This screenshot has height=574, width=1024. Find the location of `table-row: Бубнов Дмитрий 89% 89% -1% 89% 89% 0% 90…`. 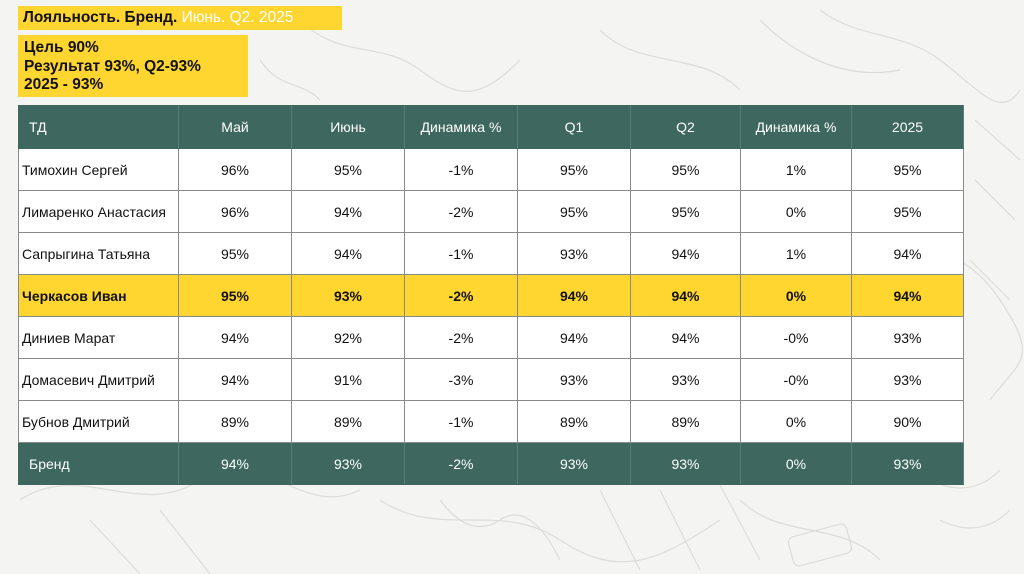

table-row: Бубнов Дмитрий 89% 89% -1% 89% 89% 0% 90… is located at coordinates (491, 421).